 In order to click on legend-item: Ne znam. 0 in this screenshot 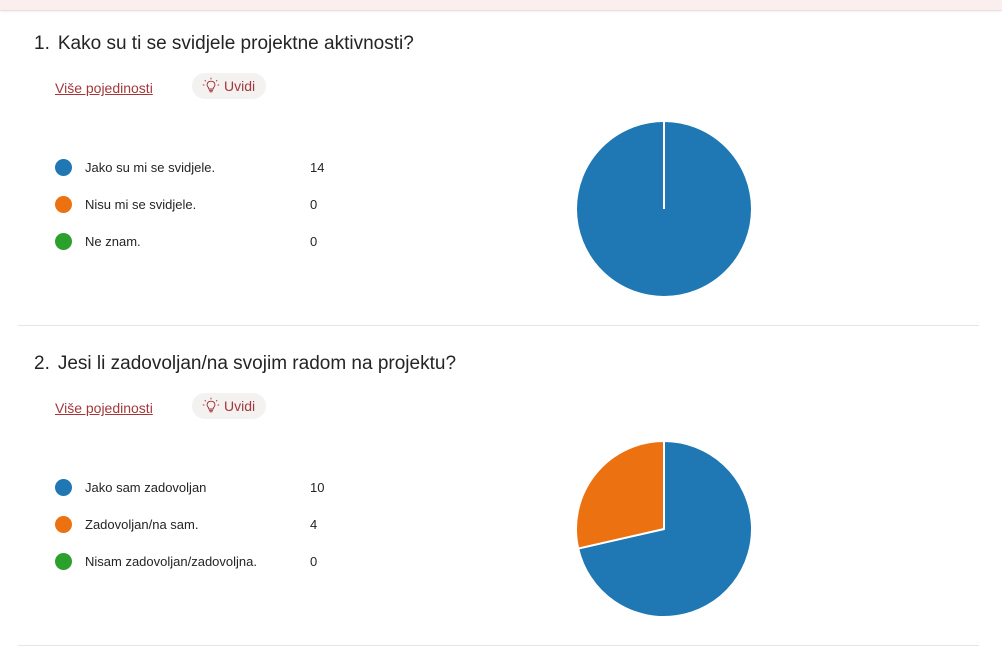, I will do `click(205, 241)`.